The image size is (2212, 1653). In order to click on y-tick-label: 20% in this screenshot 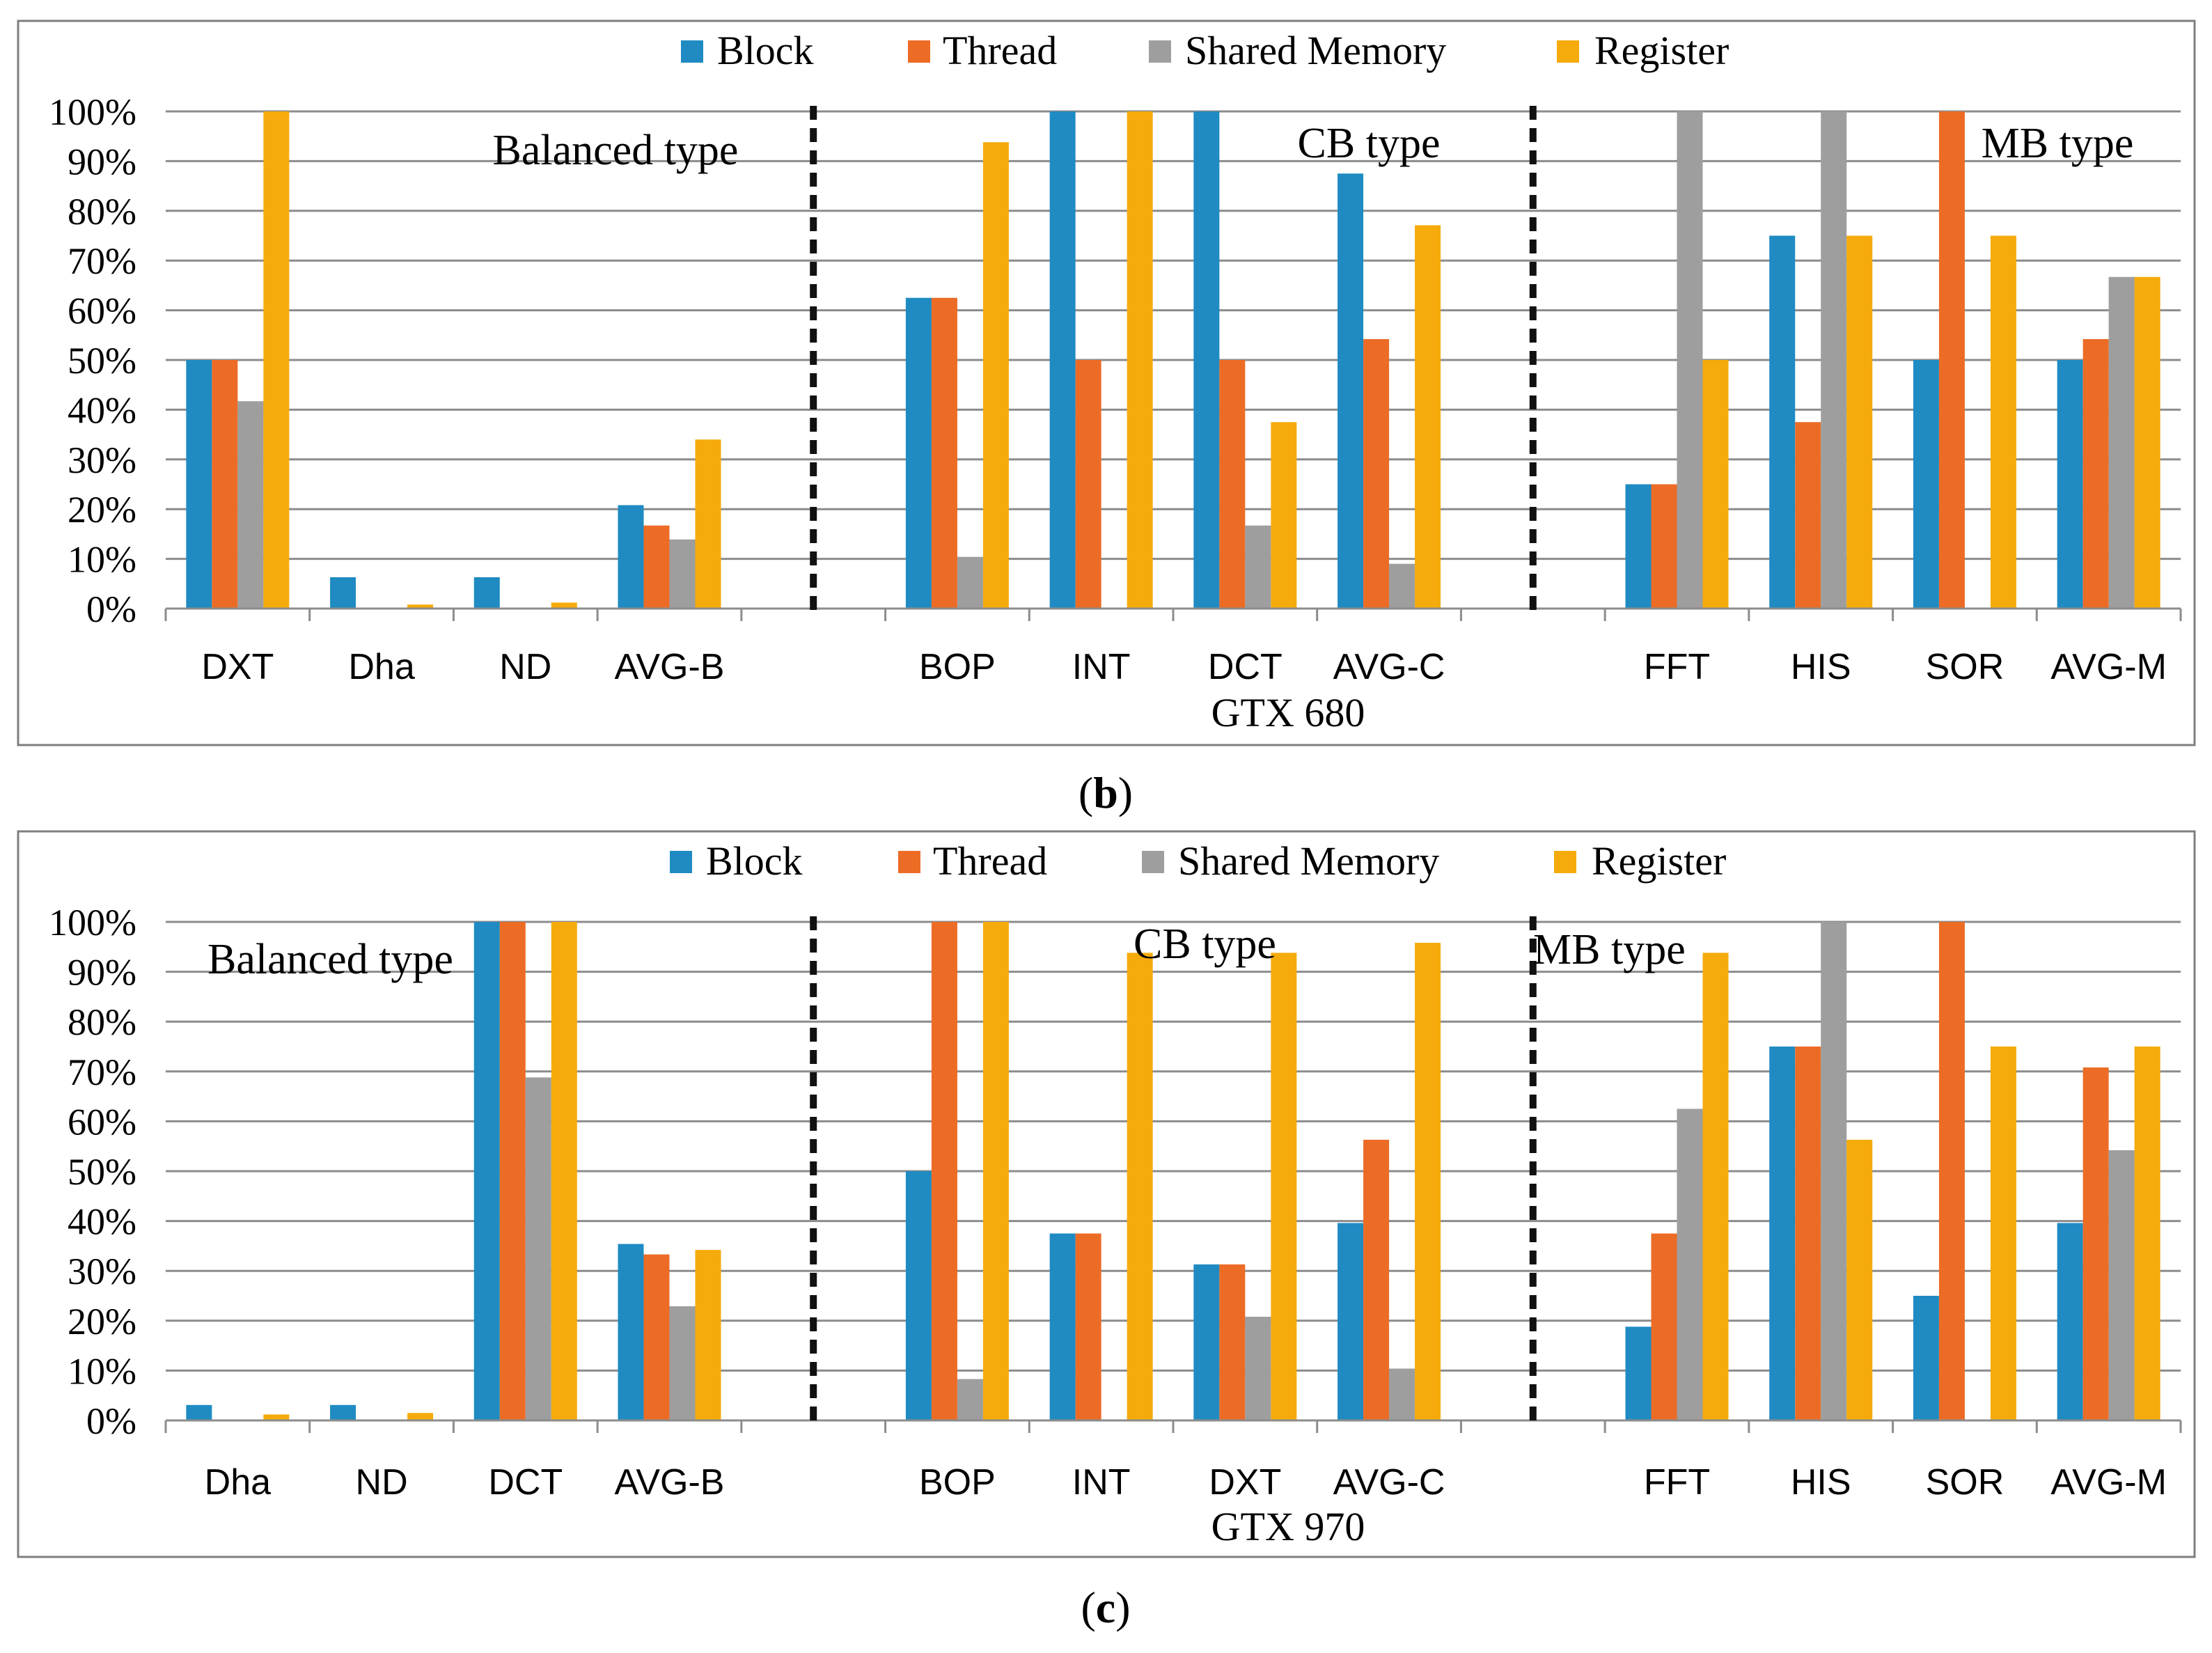, I will do `click(102, 1321)`.